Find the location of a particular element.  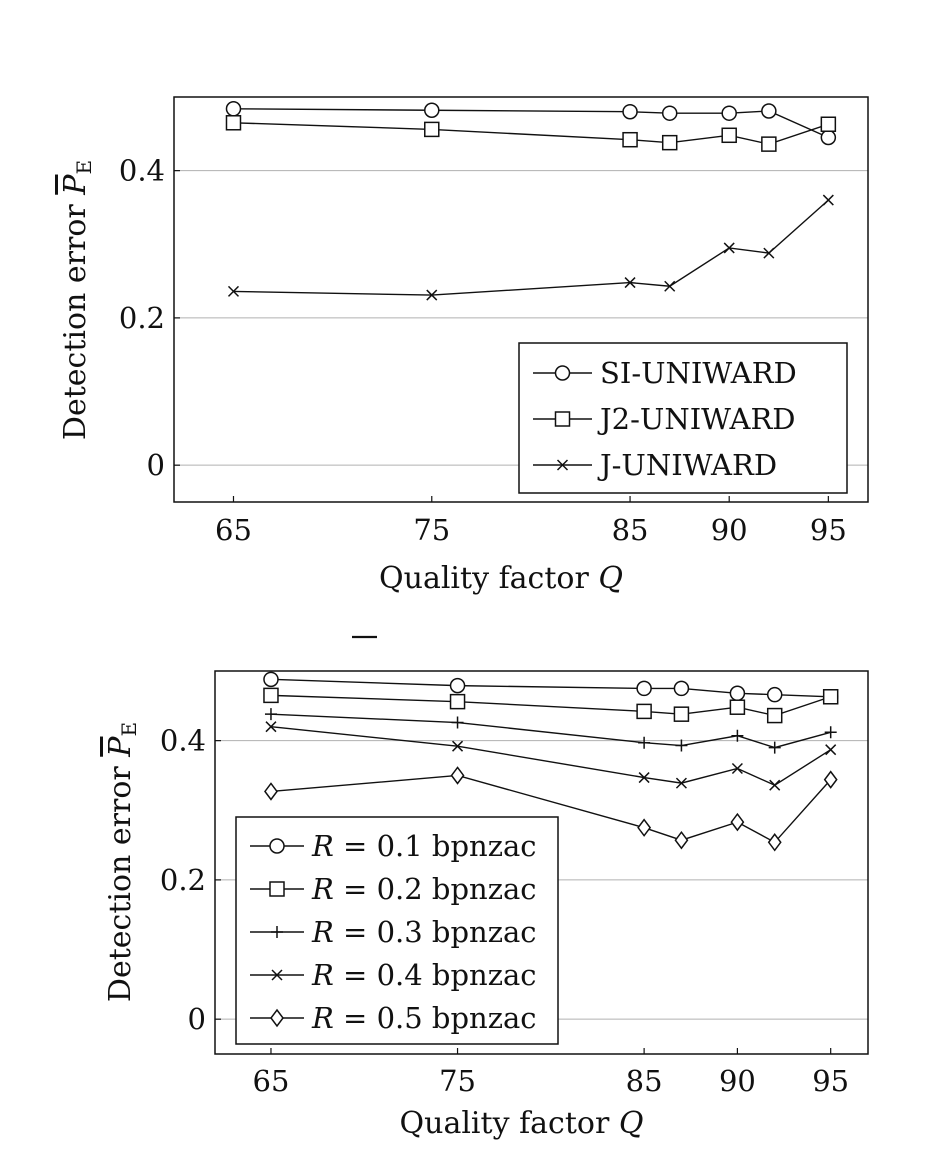

y-tick-label: 0 is located at coordinates (156, 465).